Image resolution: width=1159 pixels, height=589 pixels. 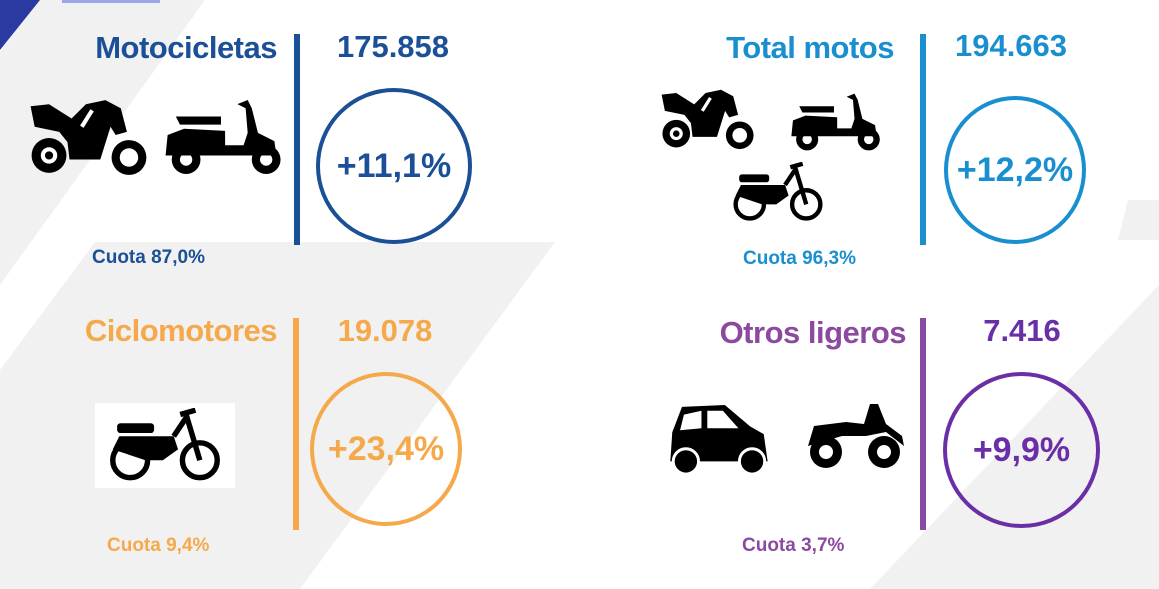 I want to click on growth-circle: +12,2%, so click(x=1015, y=170).